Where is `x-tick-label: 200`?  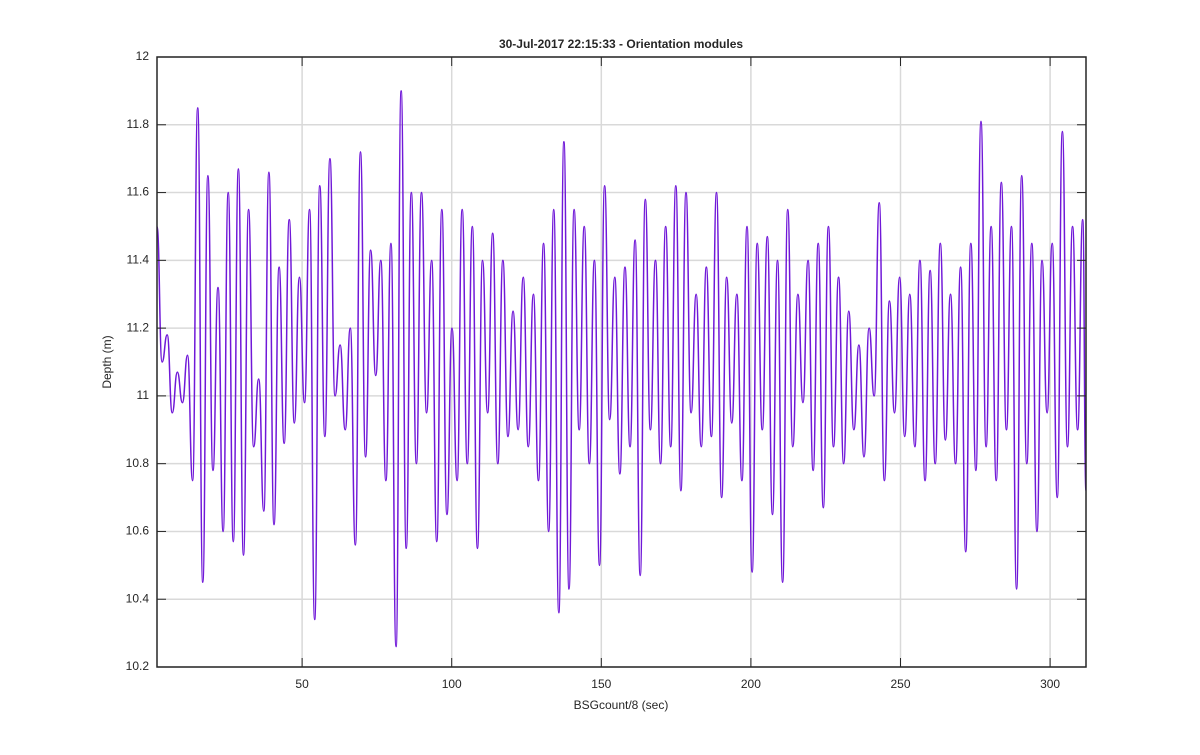 x-tick-label: 200 is located at coordinates (751, 684).